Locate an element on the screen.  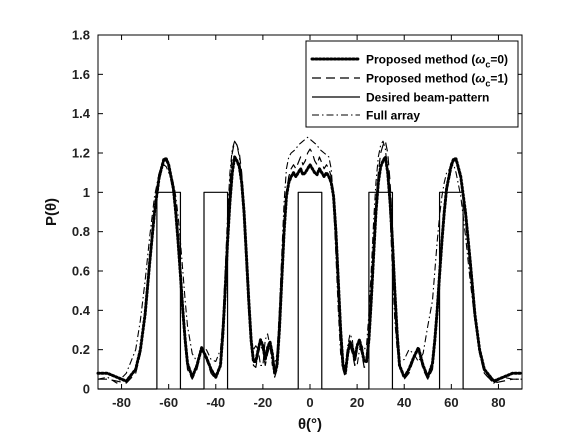
y-tick-label: 1 is located at coordinates (86, 192).